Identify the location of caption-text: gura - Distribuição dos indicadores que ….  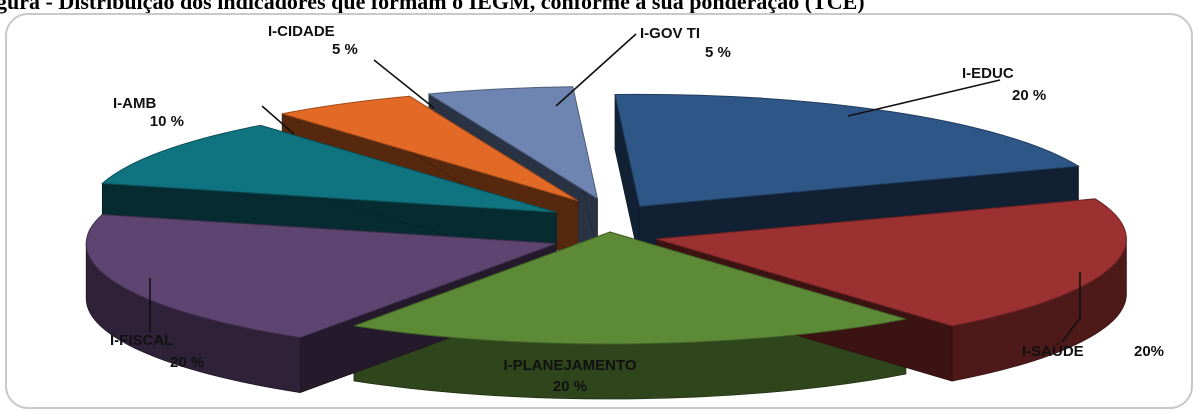
(432, 7).